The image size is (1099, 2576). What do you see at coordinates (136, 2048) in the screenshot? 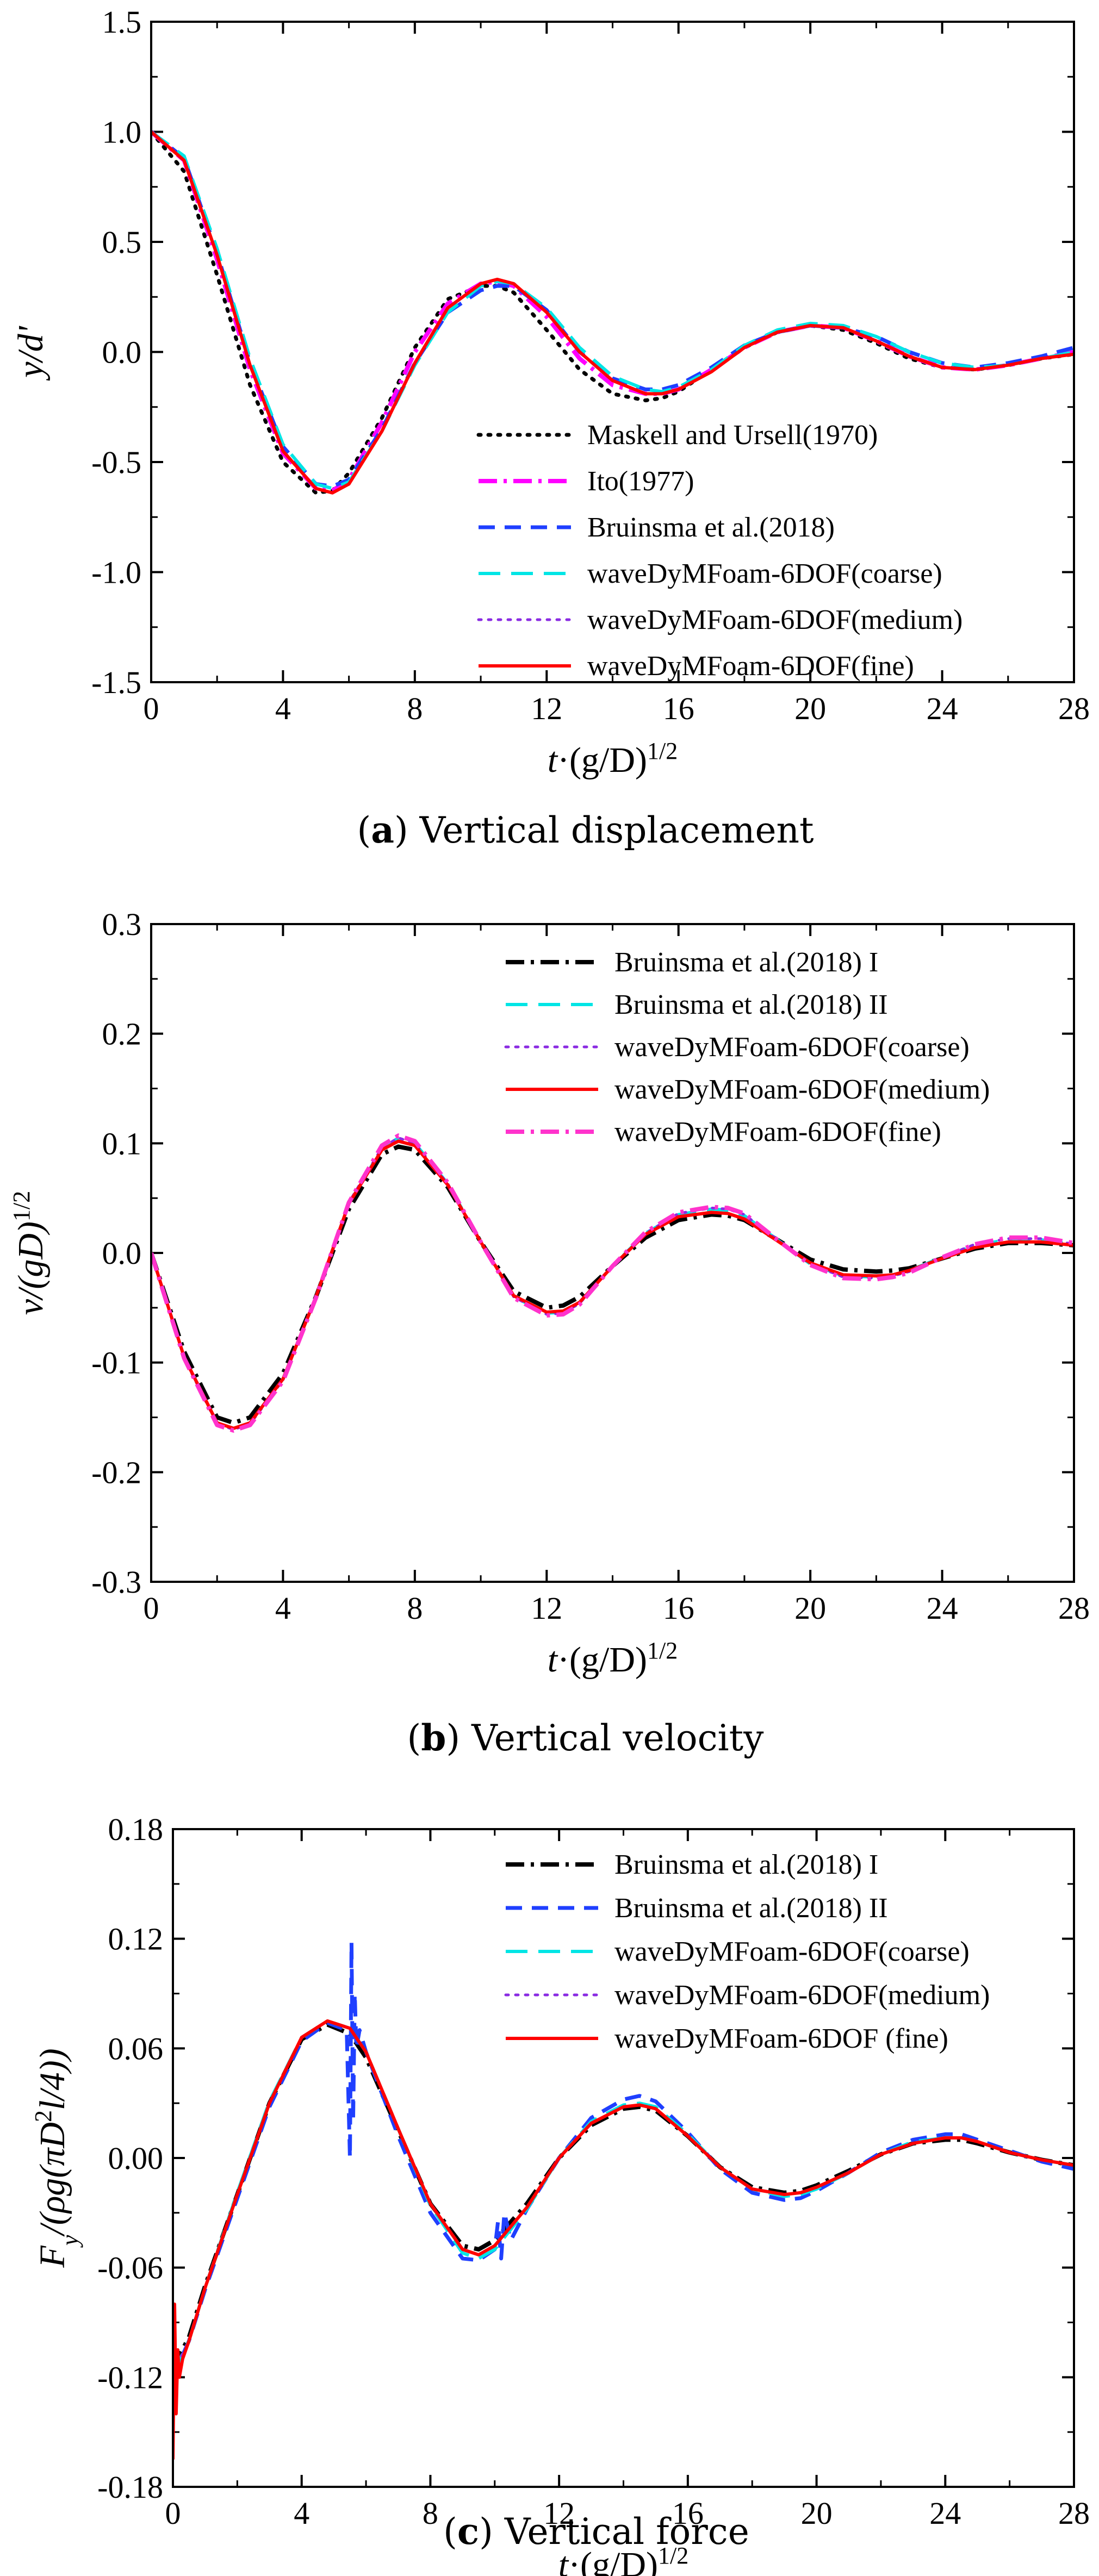
I see `y-tick-label: 0.06` at bounding box center [136, 2048].